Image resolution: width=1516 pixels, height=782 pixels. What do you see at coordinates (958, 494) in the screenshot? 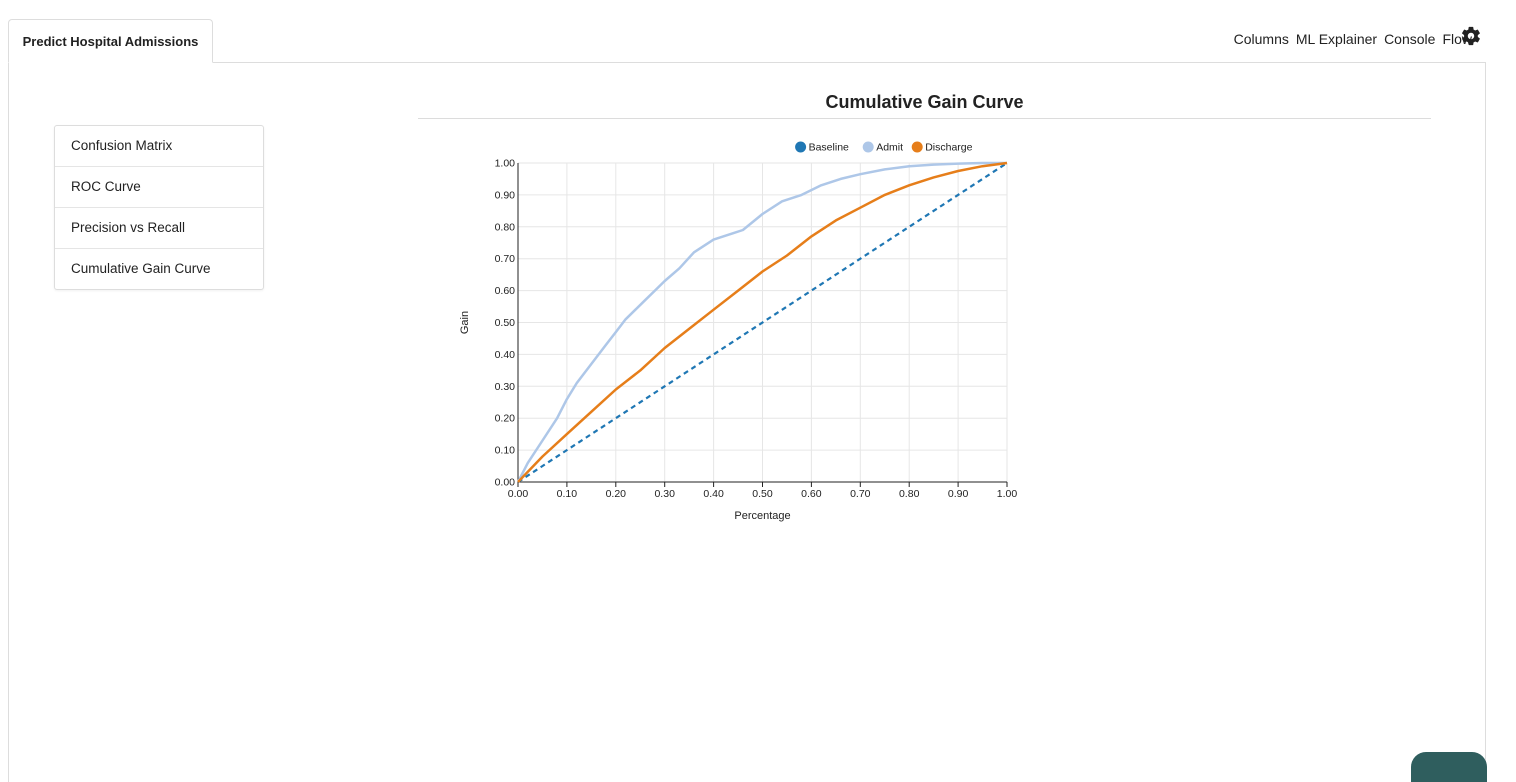
I see `x-tick-label: 0.90` at bounding box center [958, 494].